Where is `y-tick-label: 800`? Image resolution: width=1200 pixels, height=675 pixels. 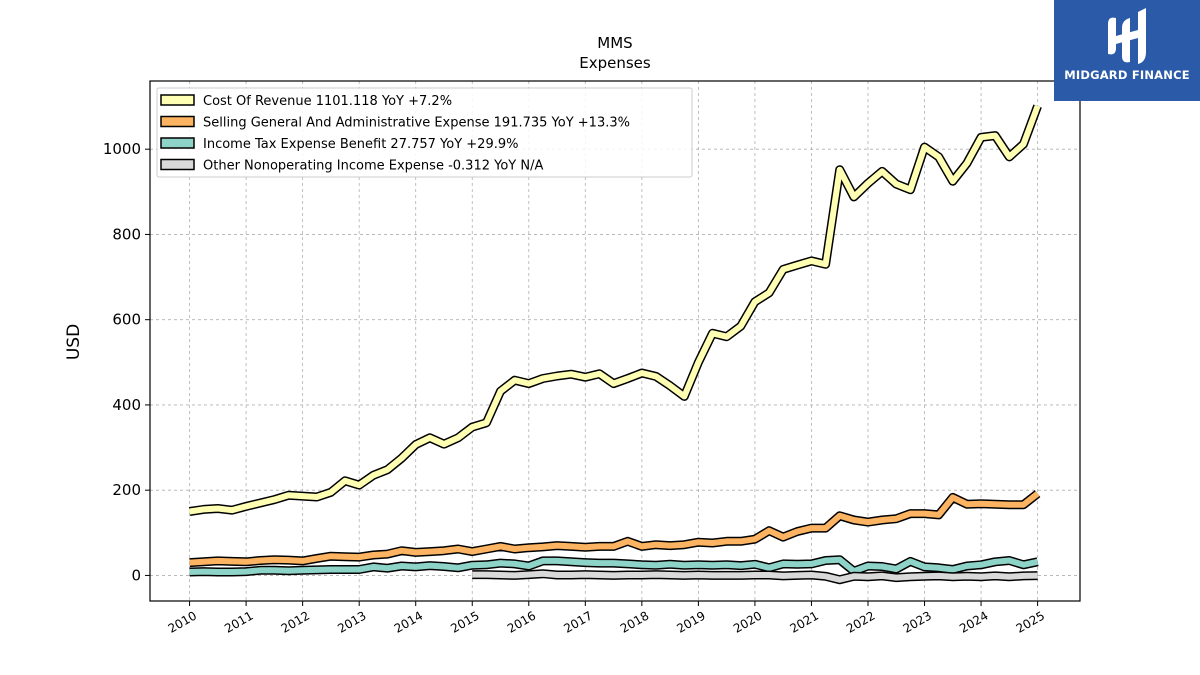
y-tick-label: 800 is located at coordinates (126, 234).